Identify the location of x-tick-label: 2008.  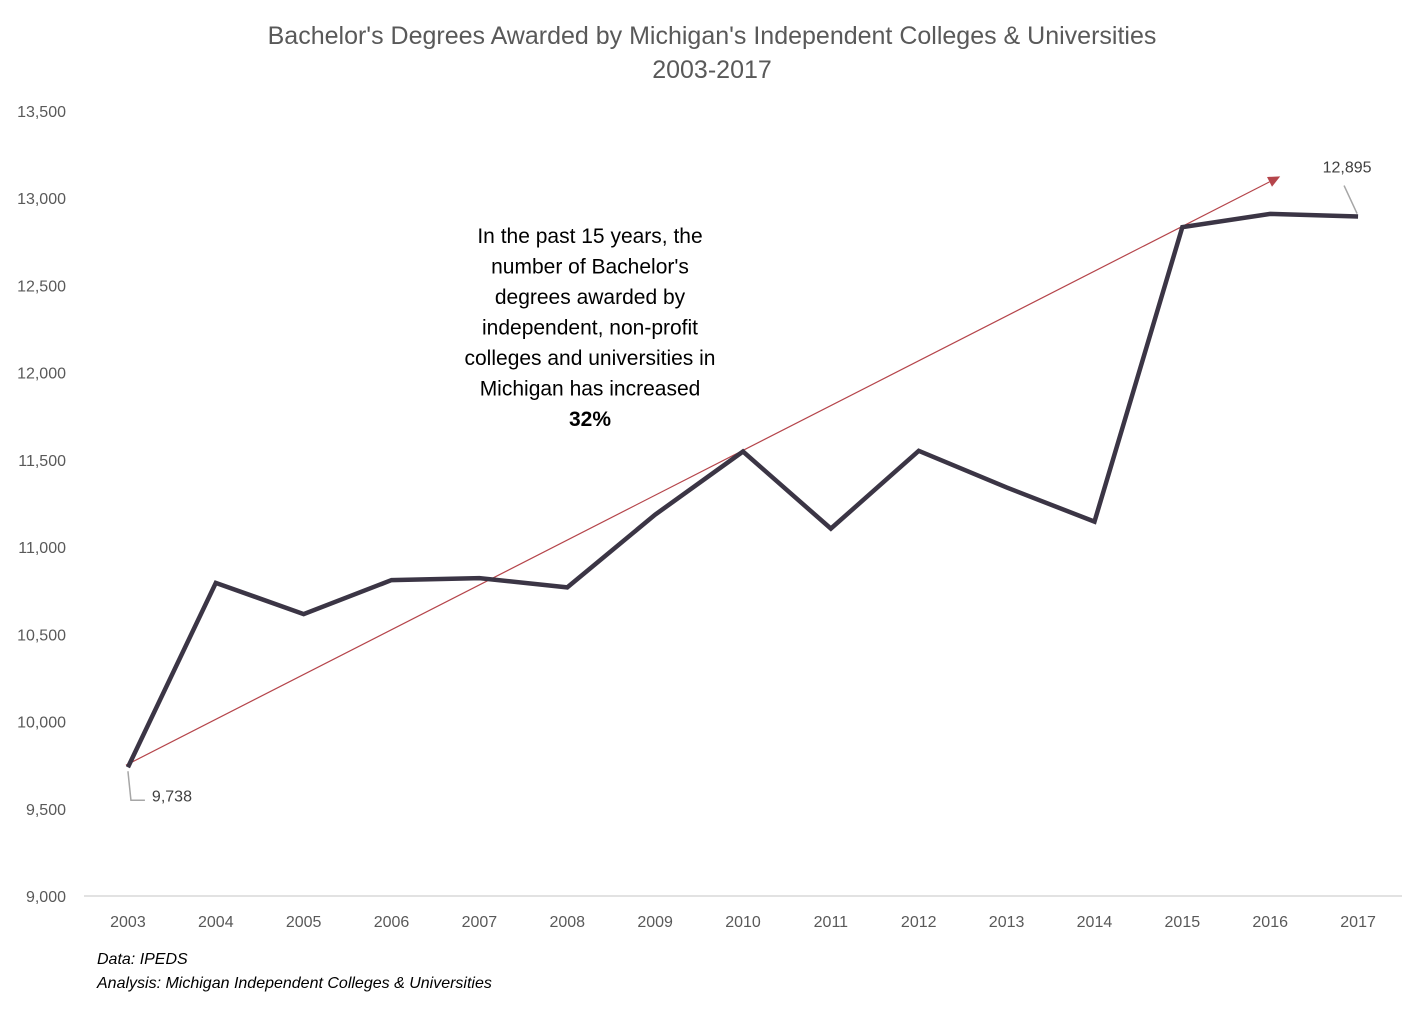
(567, 922).